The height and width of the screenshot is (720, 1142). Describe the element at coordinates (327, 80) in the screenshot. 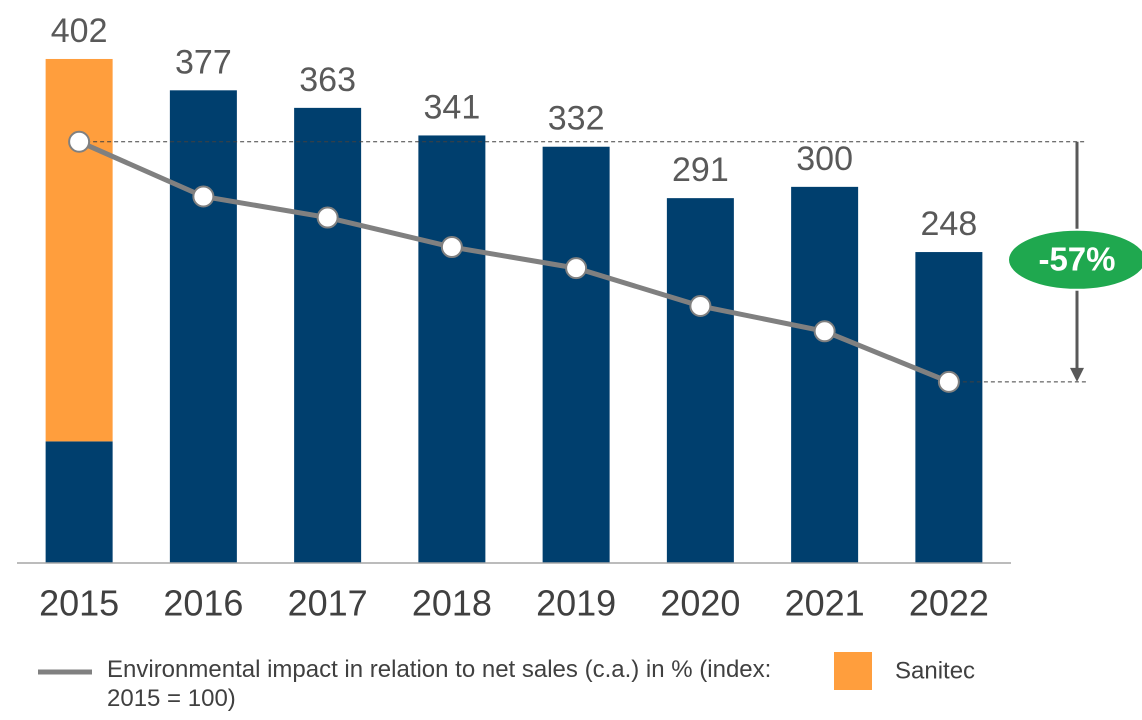

I see `total-label: 363` at that location.